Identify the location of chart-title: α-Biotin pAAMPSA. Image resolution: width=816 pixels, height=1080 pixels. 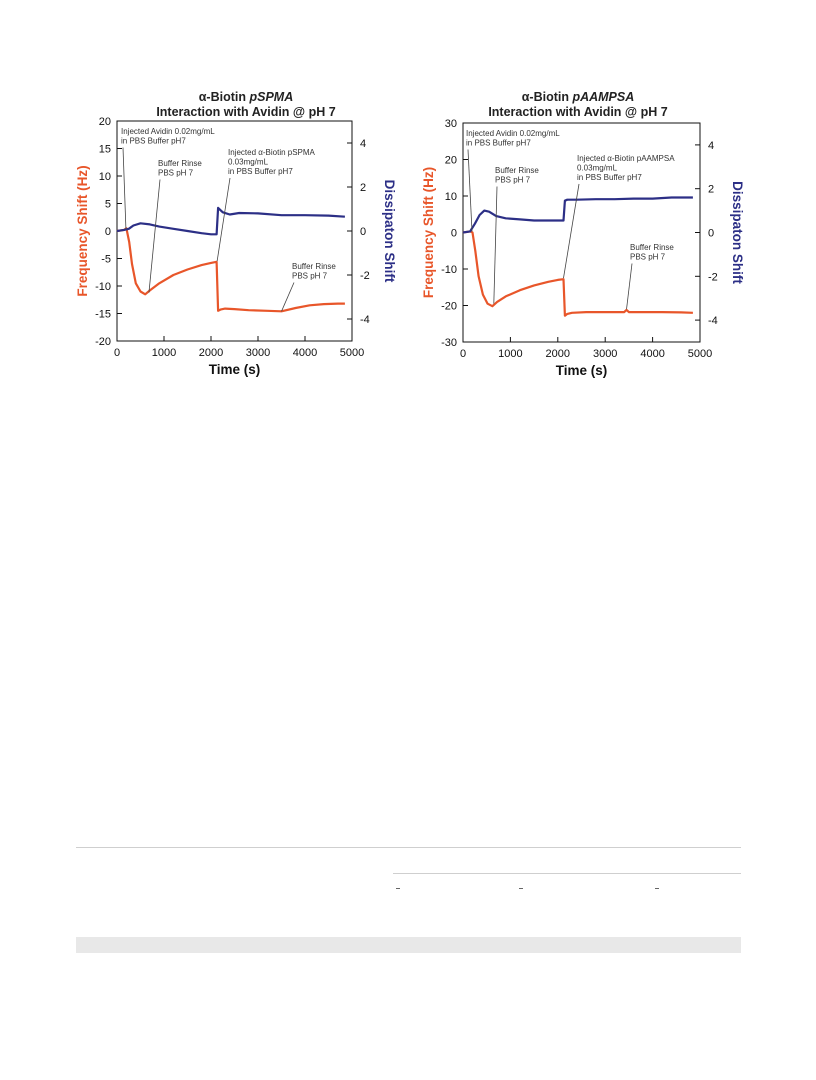
(578, 97).